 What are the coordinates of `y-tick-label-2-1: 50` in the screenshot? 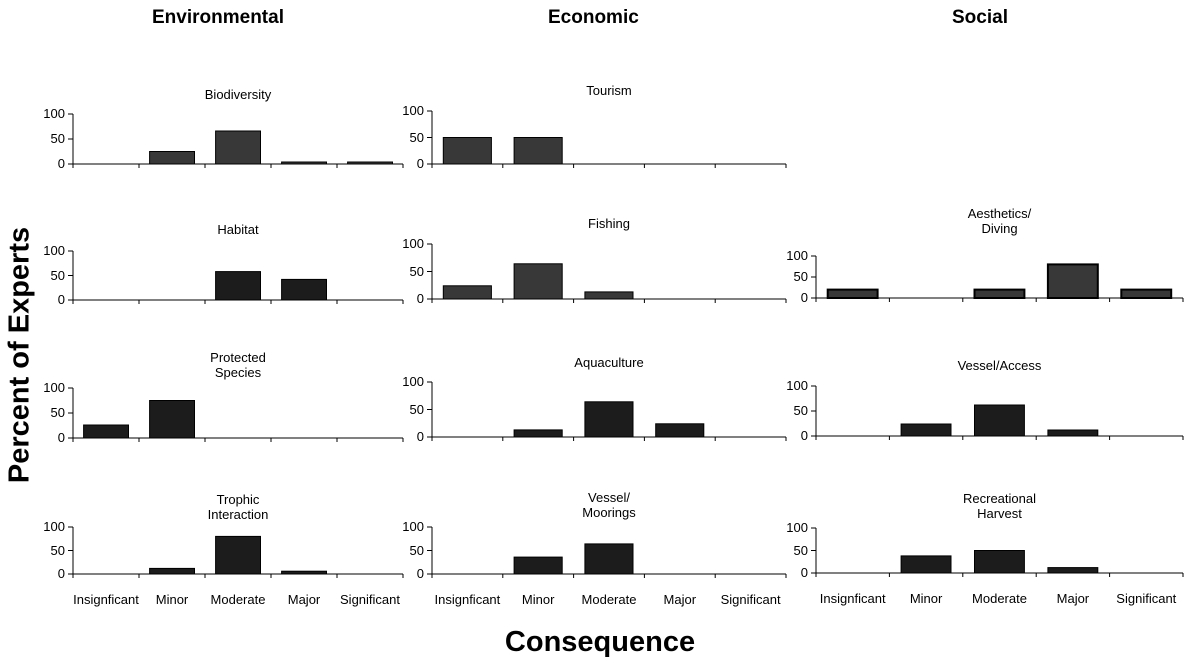 It's located at (57, 412).